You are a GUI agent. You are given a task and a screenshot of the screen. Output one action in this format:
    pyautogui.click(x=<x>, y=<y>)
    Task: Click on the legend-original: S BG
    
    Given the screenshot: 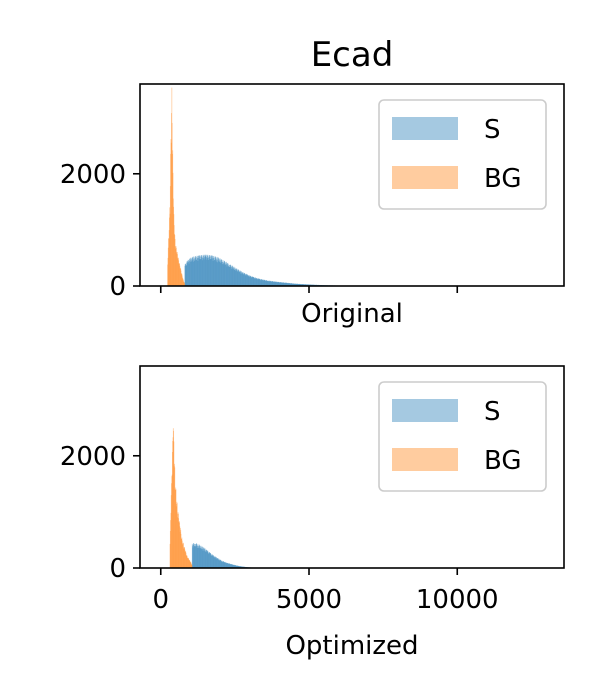 What is the action you would take?
    pyautogui.click(x=462, y=154)
    